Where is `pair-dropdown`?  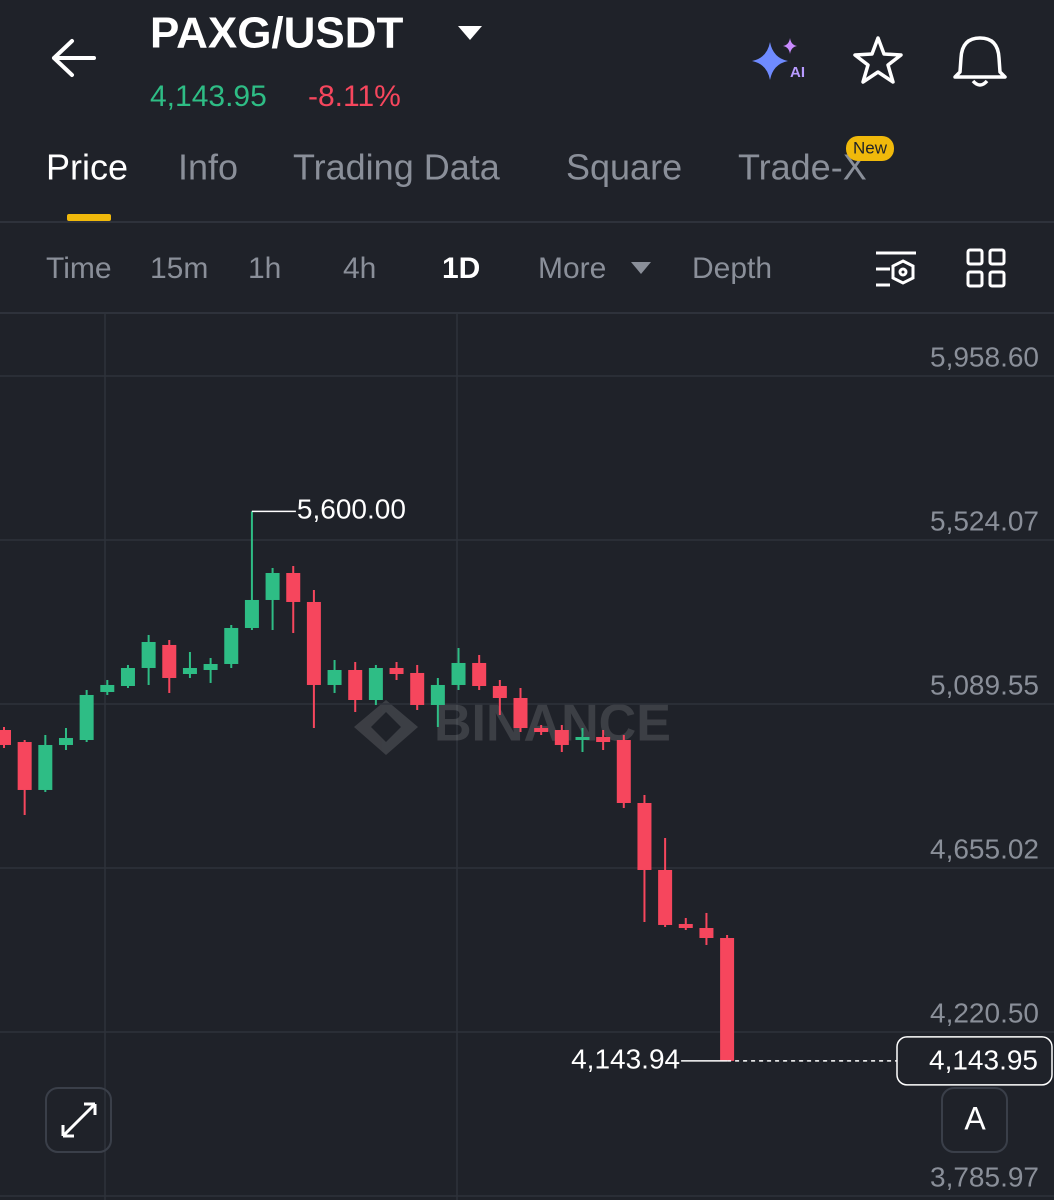 pair-dropdown is located at coordinates (470, 33).